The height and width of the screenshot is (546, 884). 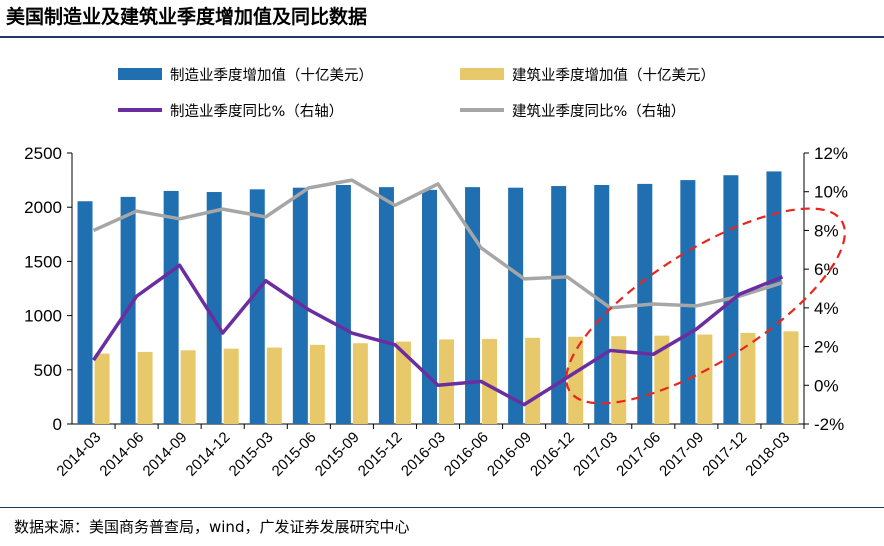 What do you see at coordinates (829, 424) in the screenshot?
I see `right-tick-label: -2%` at bounding box center [829, 424].